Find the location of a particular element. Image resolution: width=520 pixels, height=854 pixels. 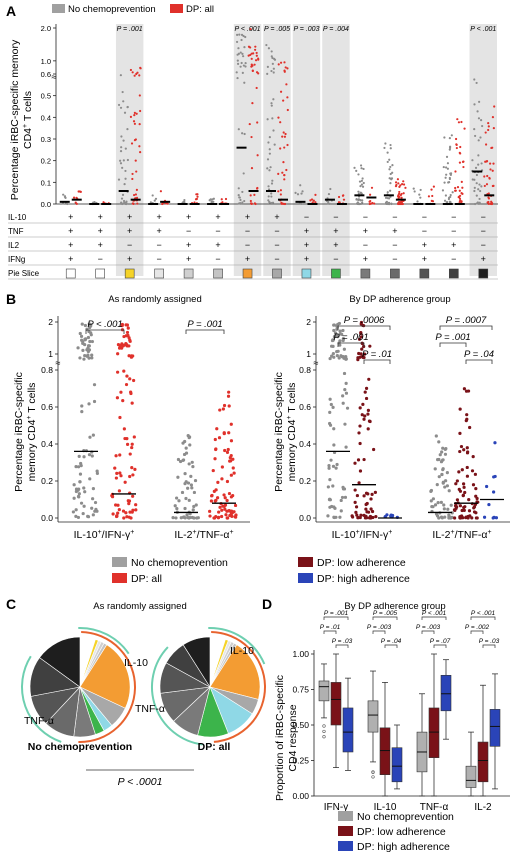

y-tick-label: 0.2 is located at coordinates (46, 161).